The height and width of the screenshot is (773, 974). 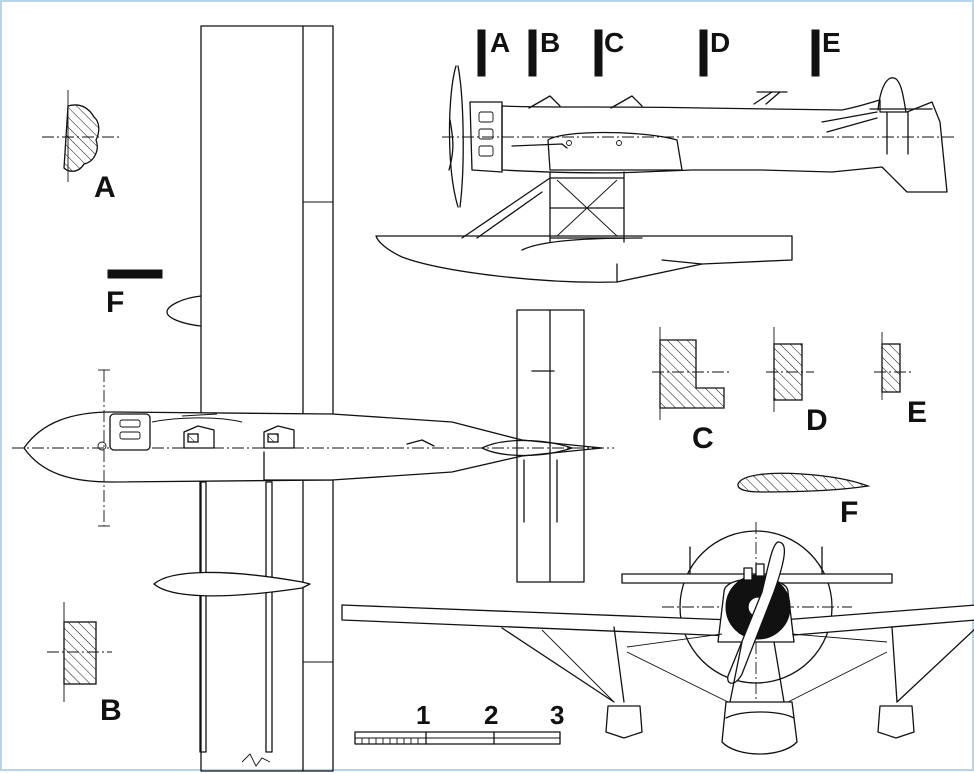 I want to click on side-tail-wires, so click(x=849, y=122).